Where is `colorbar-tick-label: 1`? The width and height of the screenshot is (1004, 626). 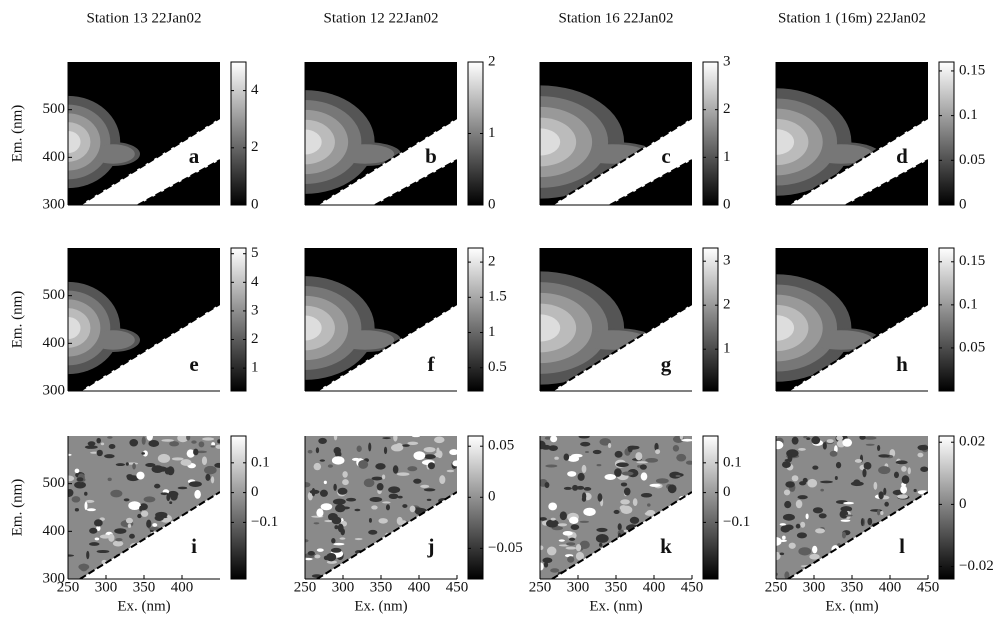
colorbar-tick-label: 1 is located at coordinates (727, 349).